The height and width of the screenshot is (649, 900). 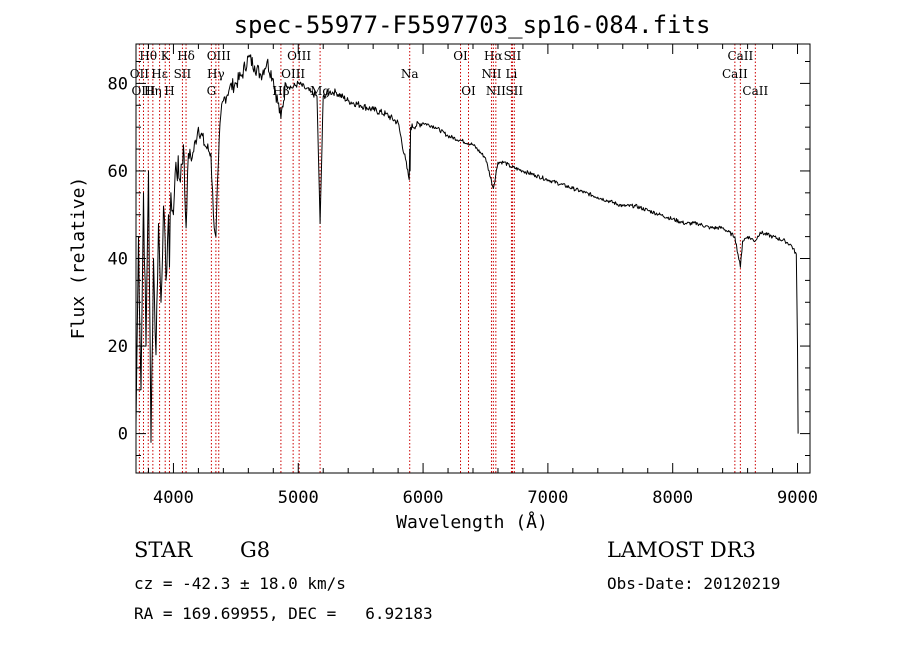 What do you see at coordinates (513, 56) in the screenshot?
I see `marker-label-22: SII` at bounding box center [513, 56].